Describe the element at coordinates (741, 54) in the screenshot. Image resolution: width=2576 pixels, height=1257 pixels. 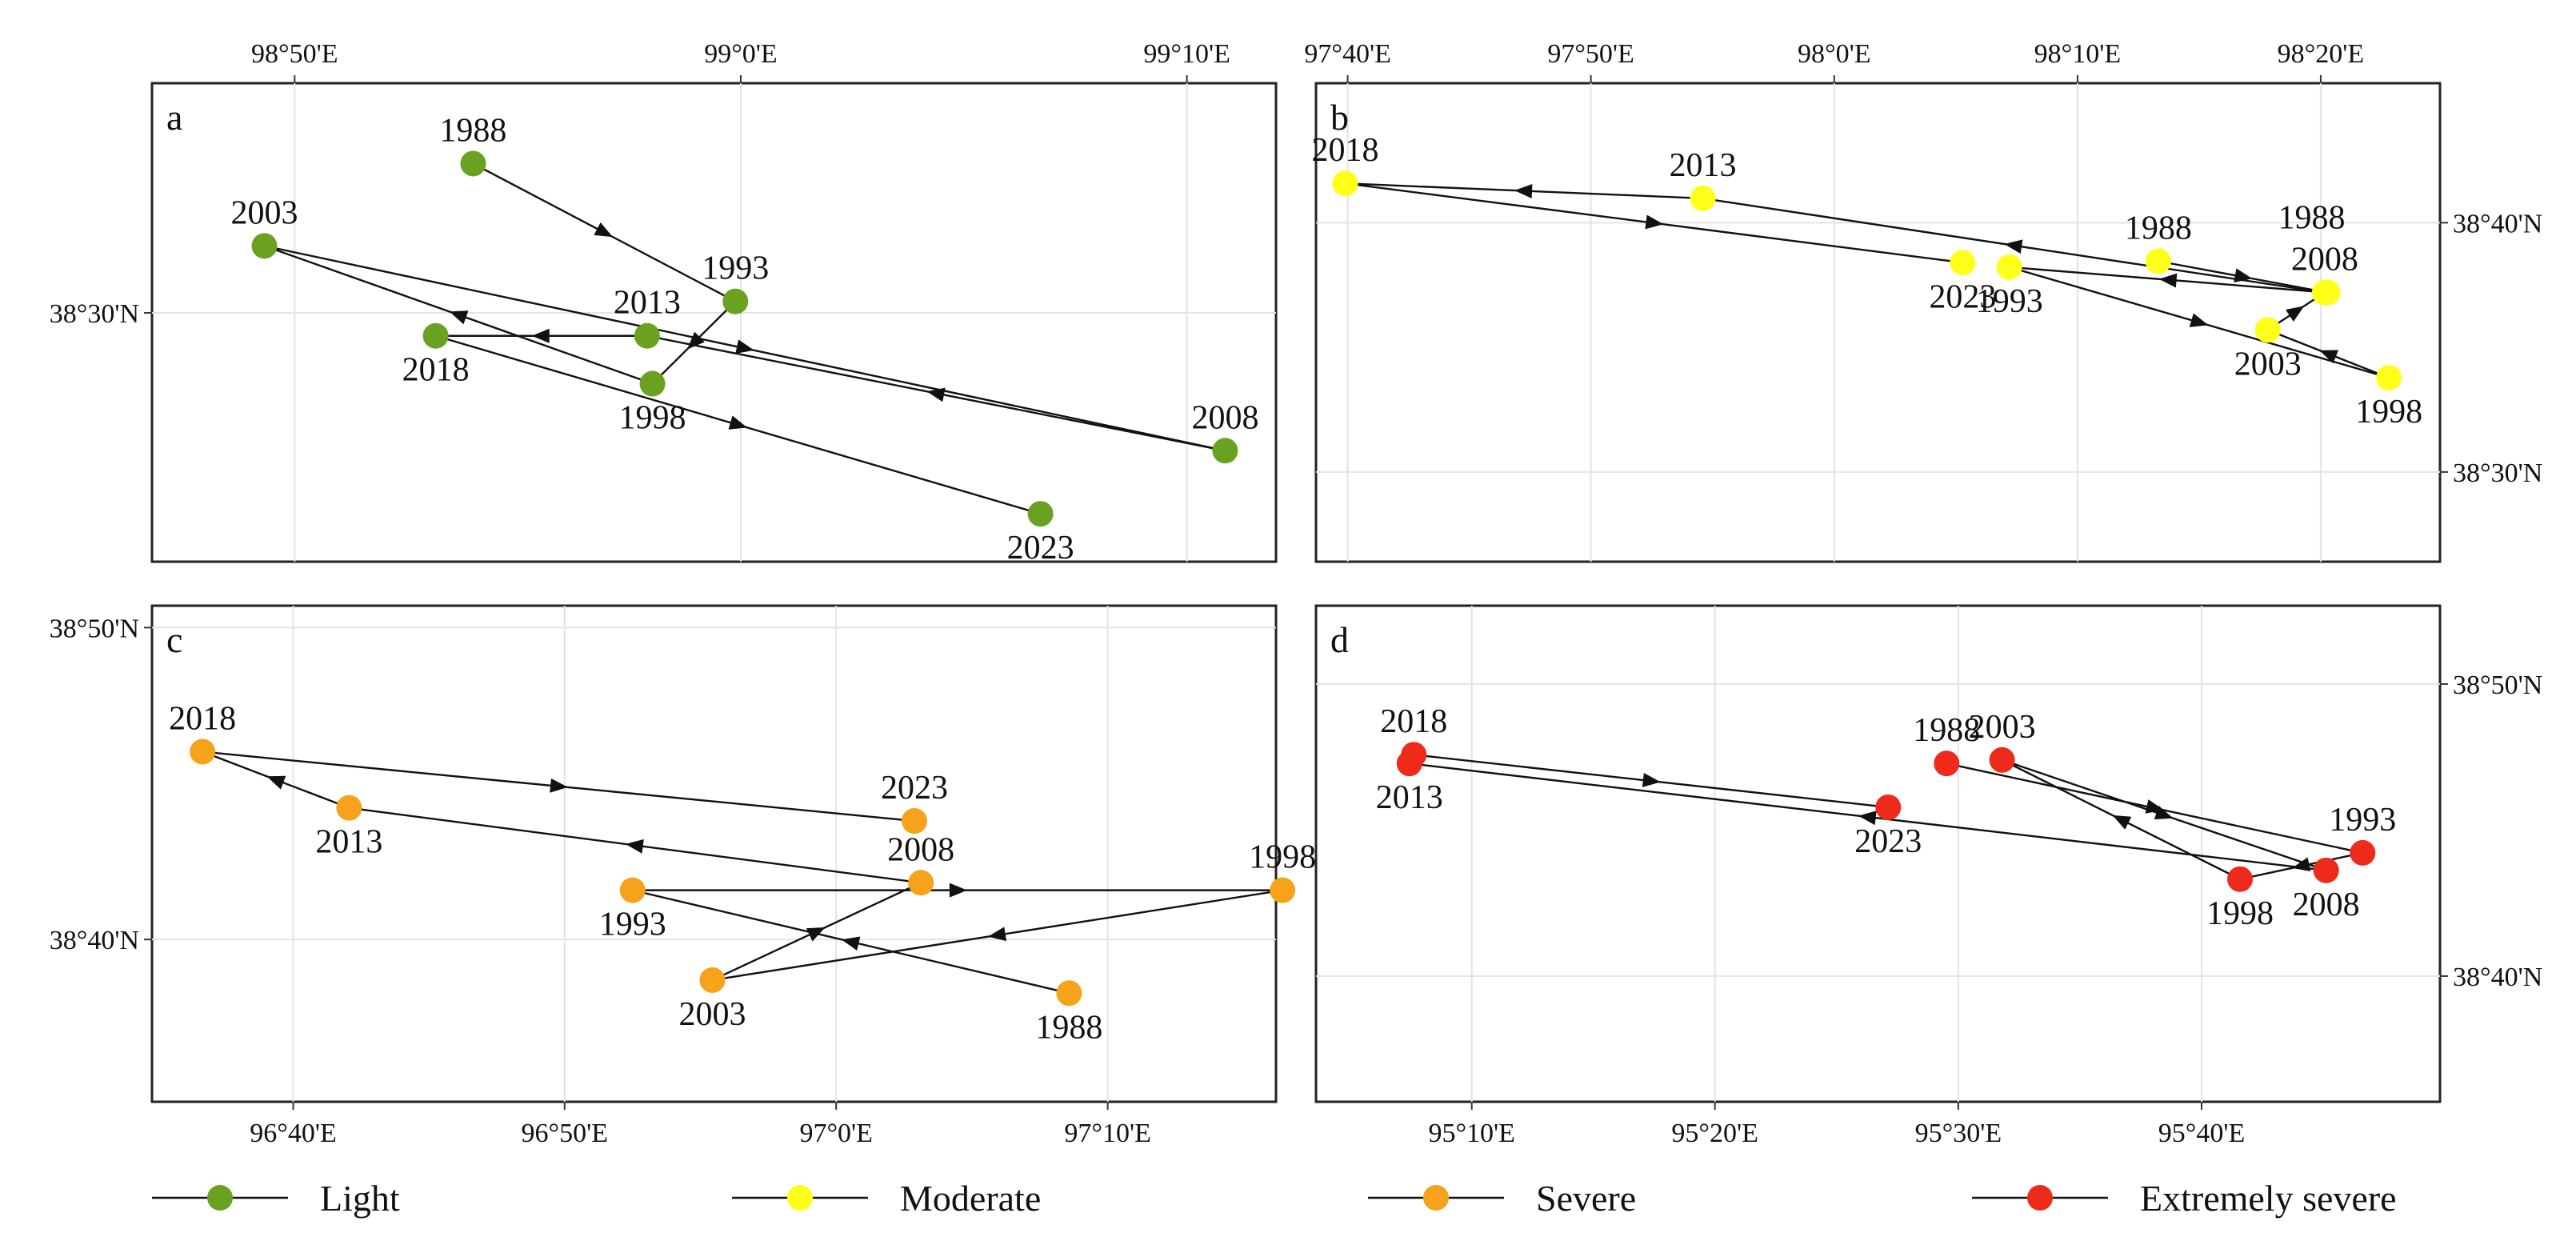
I see `x-tick-label: 99°0'E` at that location.